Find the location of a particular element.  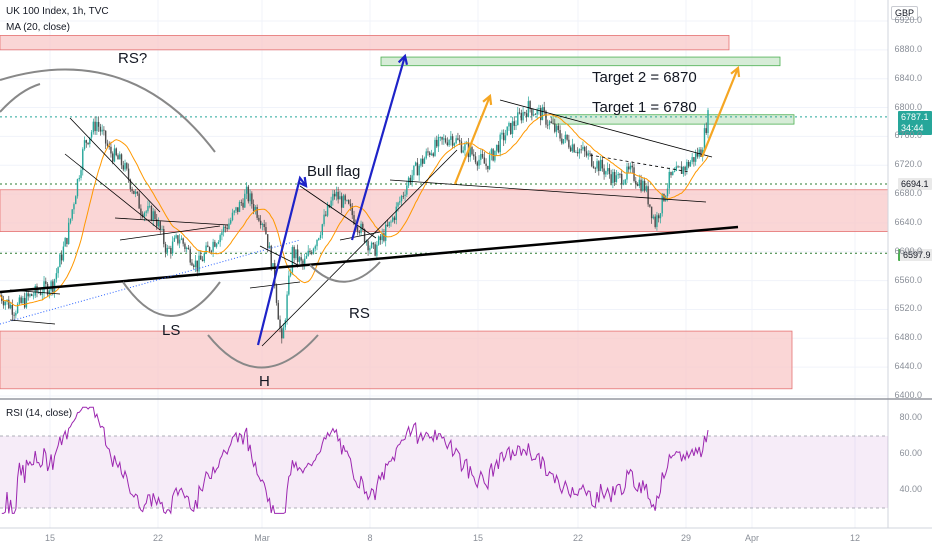

price-tick-label: 6560.0 is located at coordinates (908, 279).